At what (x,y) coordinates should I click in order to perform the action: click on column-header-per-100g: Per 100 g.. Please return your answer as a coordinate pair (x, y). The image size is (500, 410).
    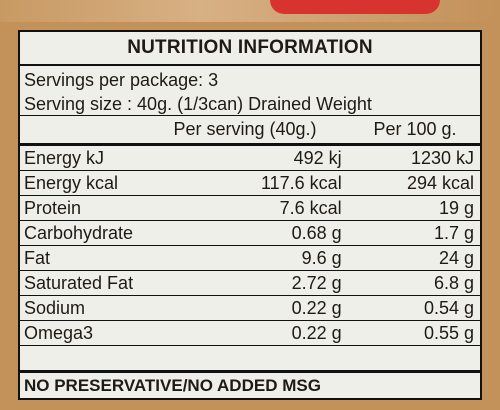
    Looking at the image, I should click on (415, 129).